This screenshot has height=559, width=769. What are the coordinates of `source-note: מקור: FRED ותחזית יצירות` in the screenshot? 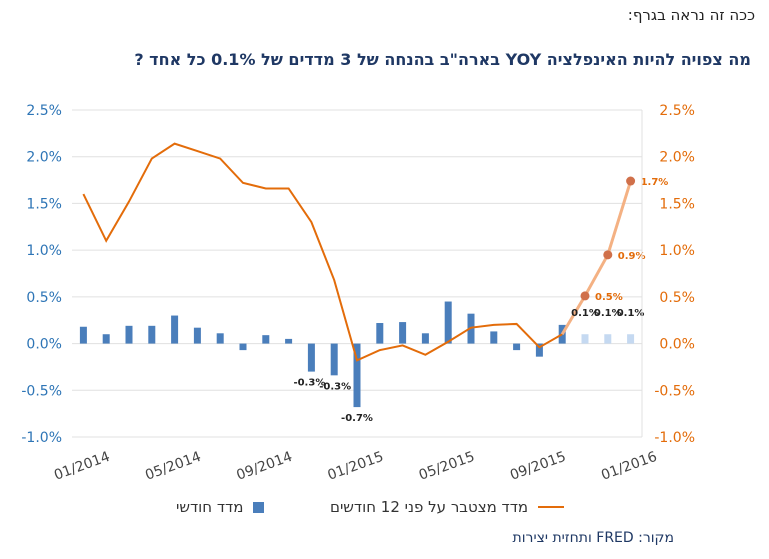 It's located at (593, 538).